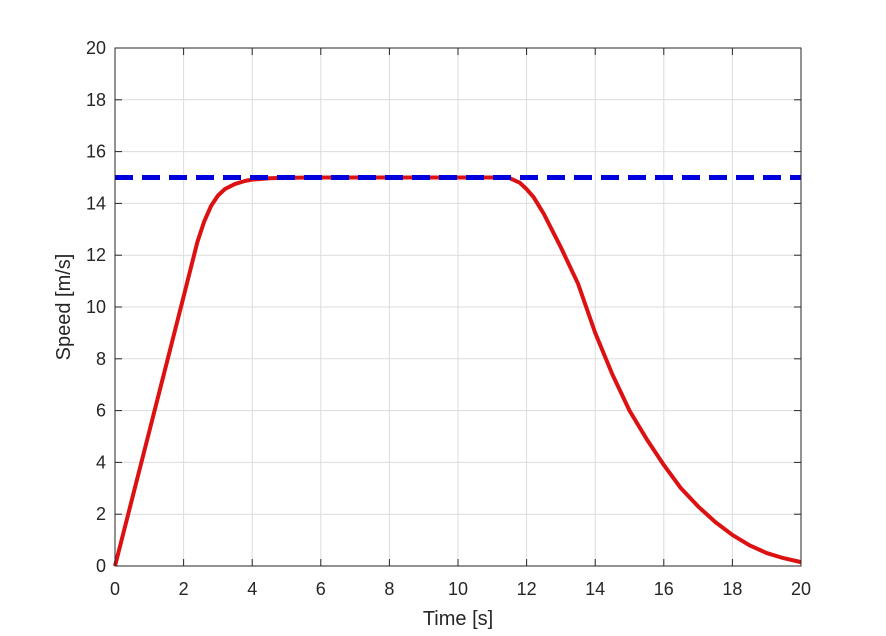  Describe the element at coordinates (458, 619) in the screenshot. I see `x-axis-label: Time [s]` at that location.